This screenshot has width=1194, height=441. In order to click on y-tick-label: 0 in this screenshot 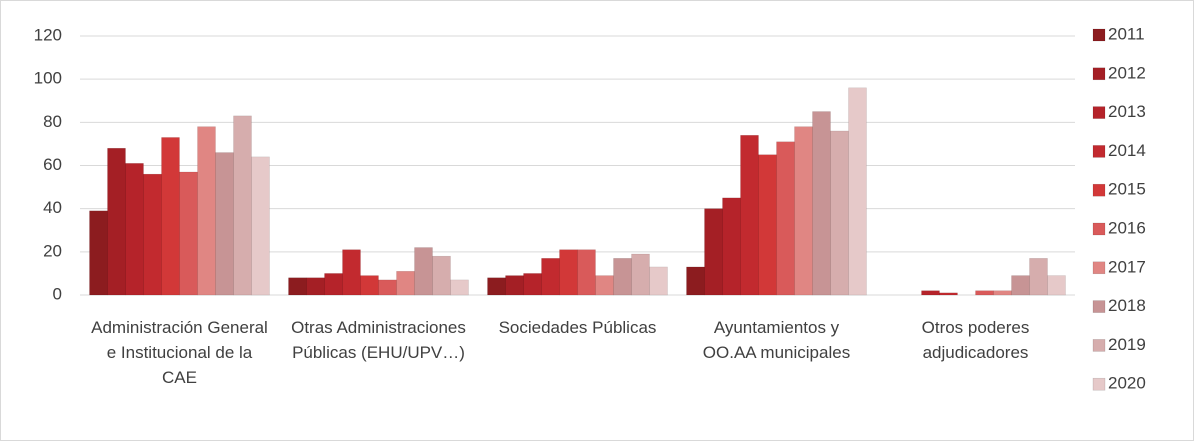, I will do `click(57, 293)`.